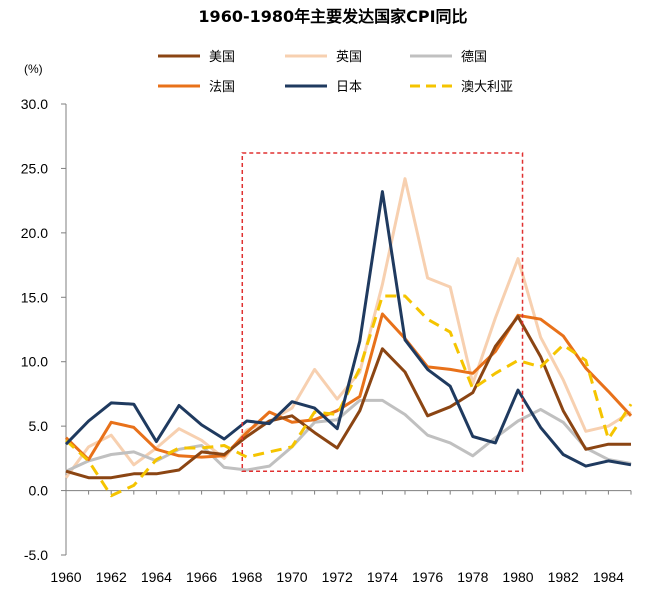  Describe the element at coordinates (563, 577) in the screenshot. I see `x-tick-label: 1982` at that location.